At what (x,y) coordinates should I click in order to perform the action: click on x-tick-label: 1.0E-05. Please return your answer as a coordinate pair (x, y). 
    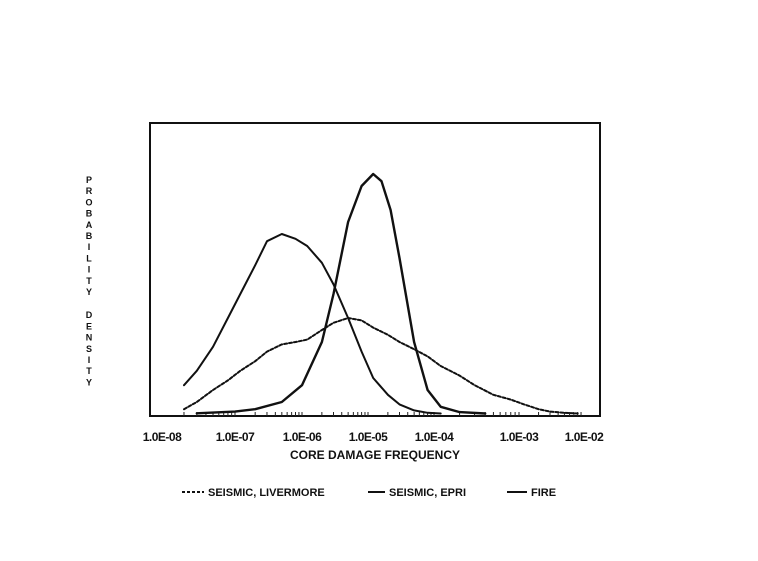
    Looking at the image, I should click on (368, 437).